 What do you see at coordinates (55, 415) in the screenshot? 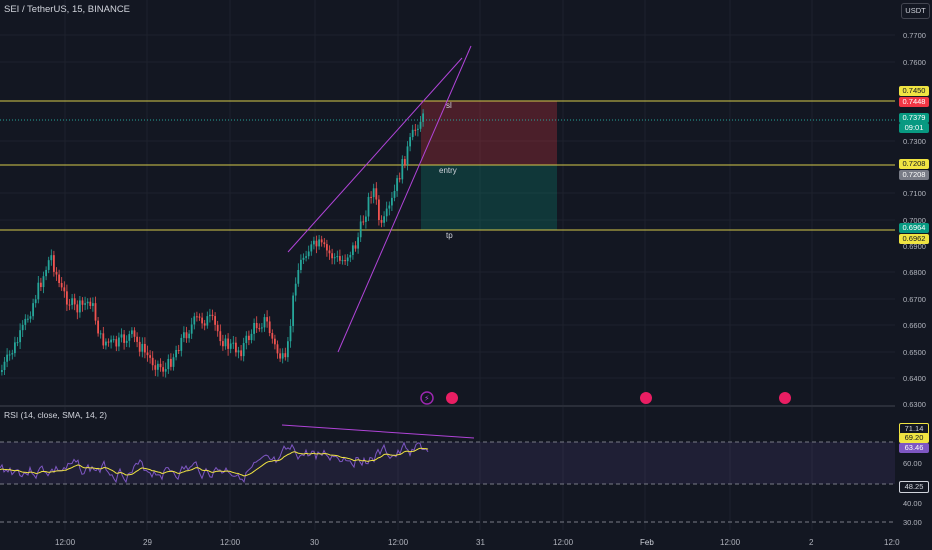
I see `rsi-title: RSI (14, close, SMA, 14, 2)` at bounding box center [55, 415].